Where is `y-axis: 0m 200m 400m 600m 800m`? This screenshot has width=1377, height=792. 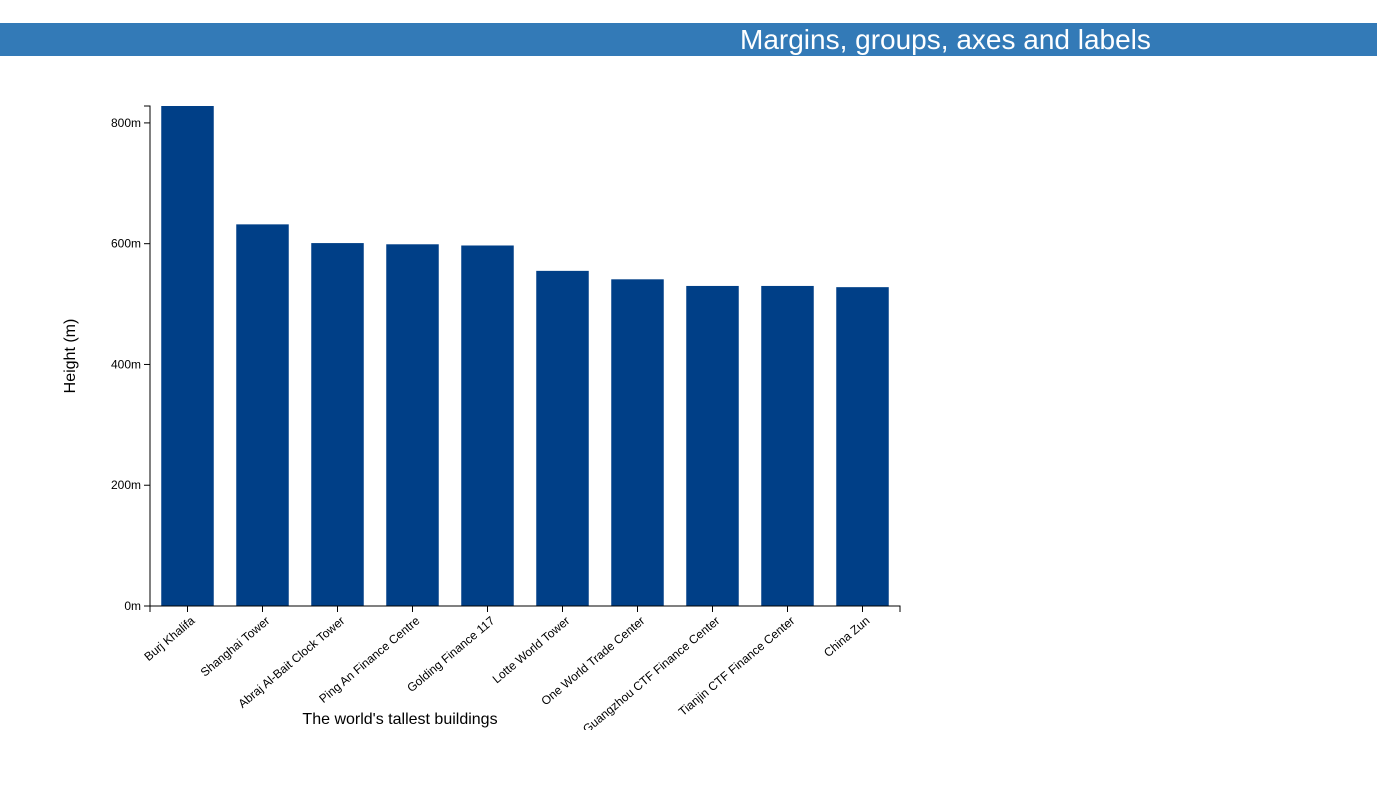
y-axis: 0m 200m 400m 600m 800m is located at coordinates (131, 359).